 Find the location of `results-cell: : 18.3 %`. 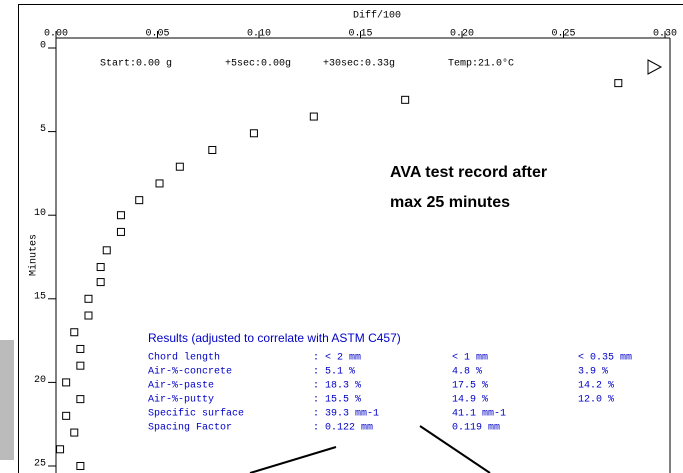

results-cell: : 18.3 % is located at coordinates (337, 386).